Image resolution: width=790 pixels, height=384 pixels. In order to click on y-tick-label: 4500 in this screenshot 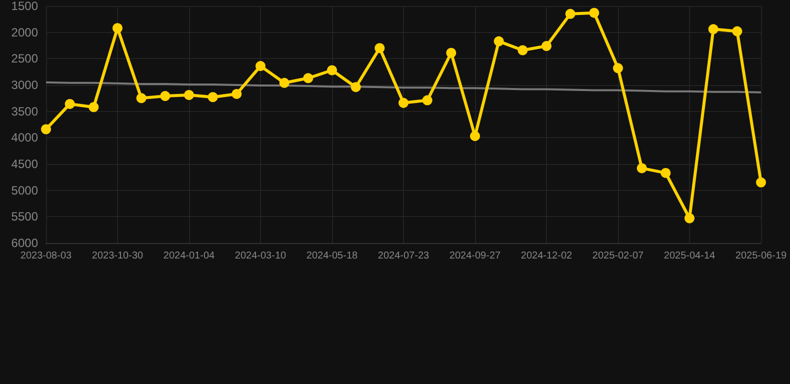, I will do `click(24, 164)`.